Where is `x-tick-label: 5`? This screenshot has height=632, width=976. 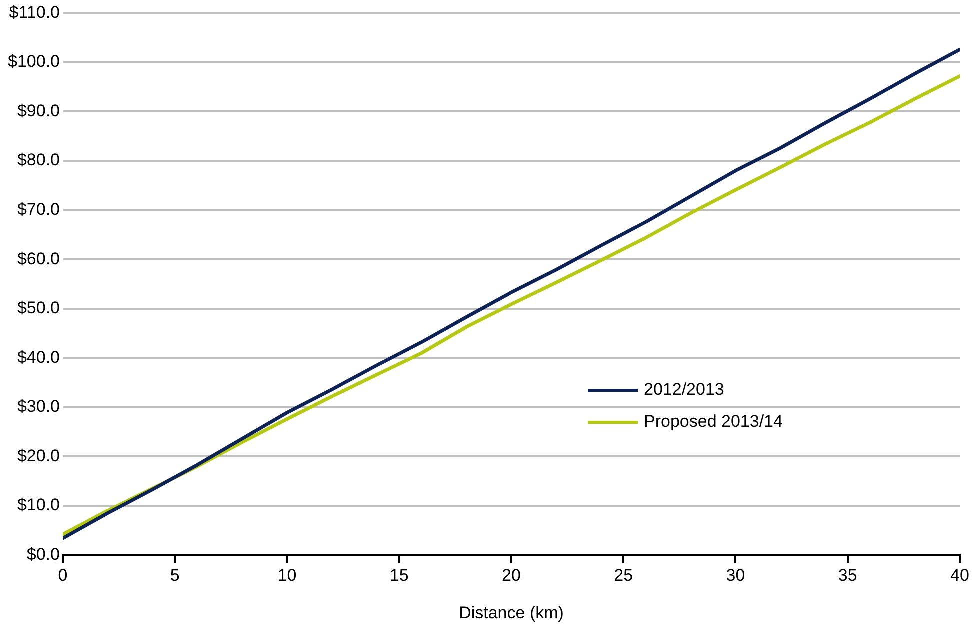 x-tick-label: 5 is located at coordinates (175, 576).